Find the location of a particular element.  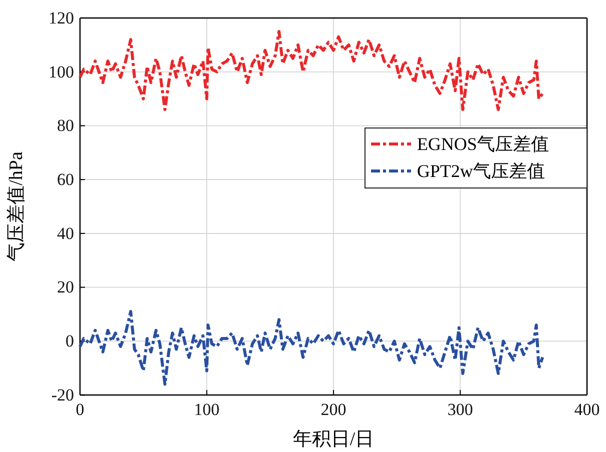

y-tick-label: 20 is located at coordinates (65, 287).